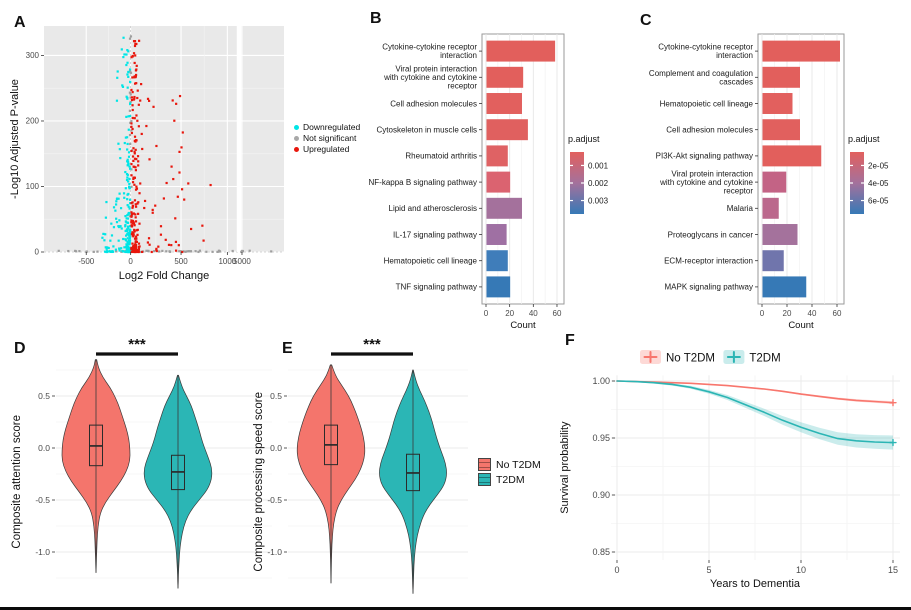 The width and height of the screenshot is (911, 610). I want to click on panel-f-label: F, so click(570, 340).